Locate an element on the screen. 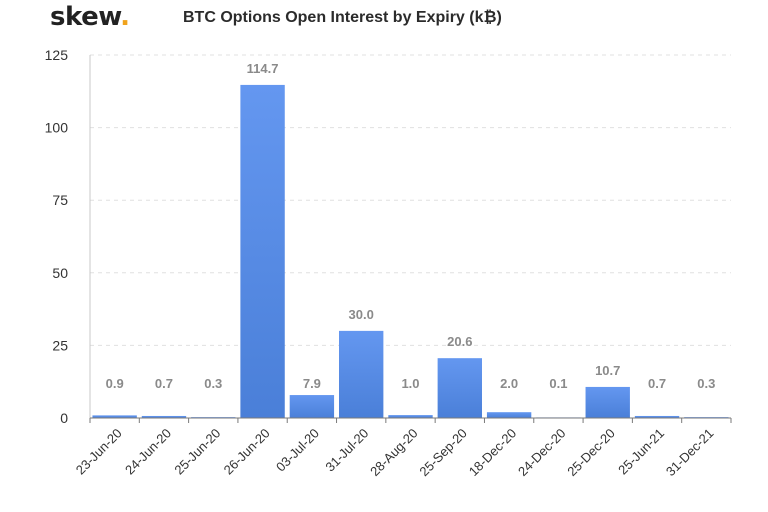 This screenshot has height=512, width=768. y-tick-label: 0 is located at coordinates (64, 418).